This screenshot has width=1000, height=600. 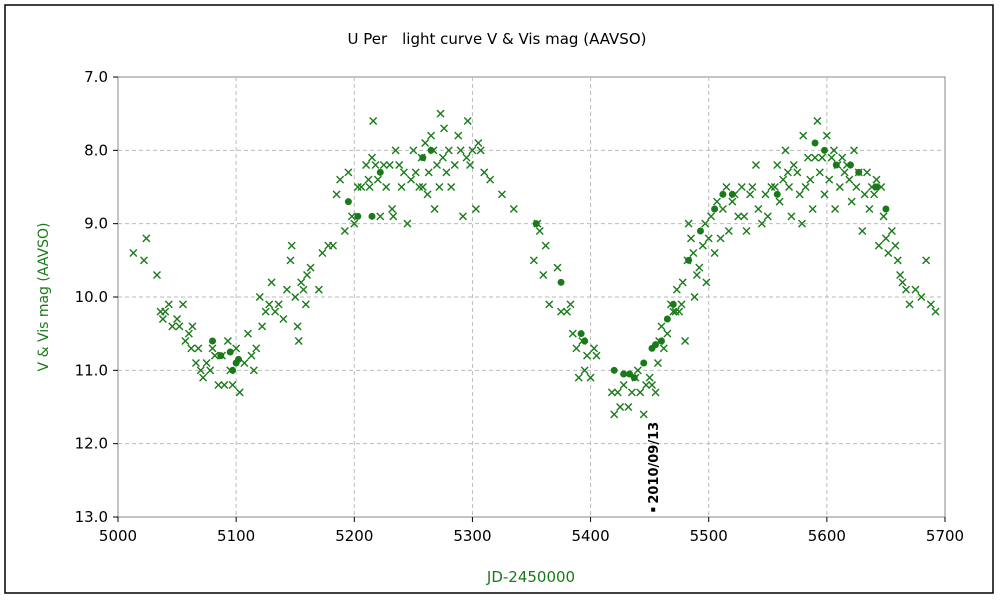 I want to click on y-tick-label: 8.0, so click(x=96, y=150).